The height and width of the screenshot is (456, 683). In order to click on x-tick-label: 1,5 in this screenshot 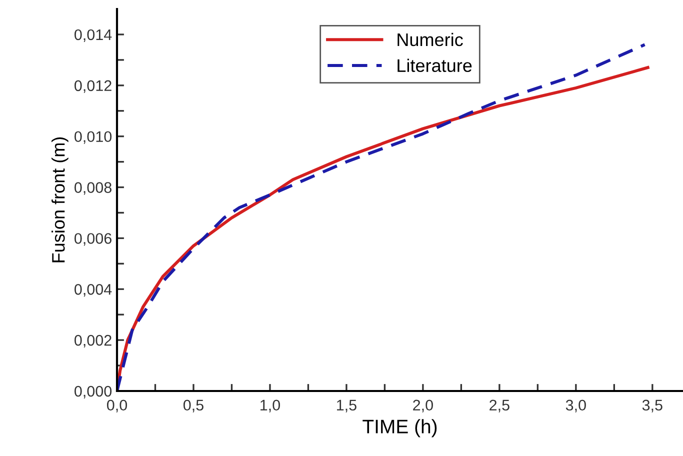, I will do `click(346, 406)`.